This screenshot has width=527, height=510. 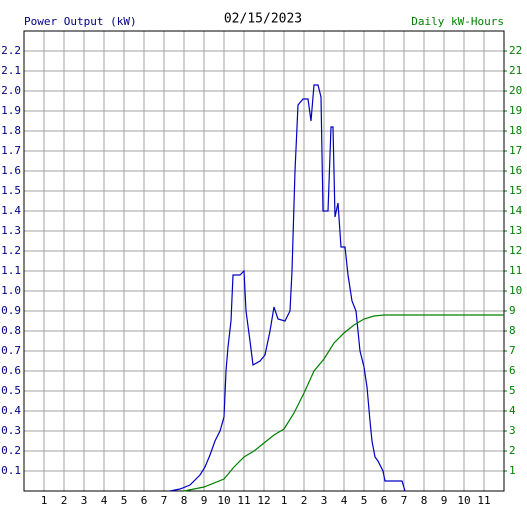 What do you see at coordinates (11, 150) in the screenshot?
I see `y-tick-label: 1.7` at bounding box center [11, 150].